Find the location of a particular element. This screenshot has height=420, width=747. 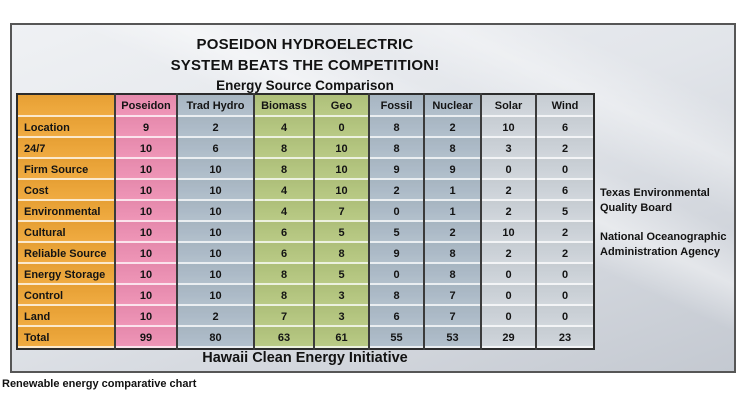

table-row: Energy Storage 10 10 8 5 0 8 0 0 is located at coordinates (305, 274).